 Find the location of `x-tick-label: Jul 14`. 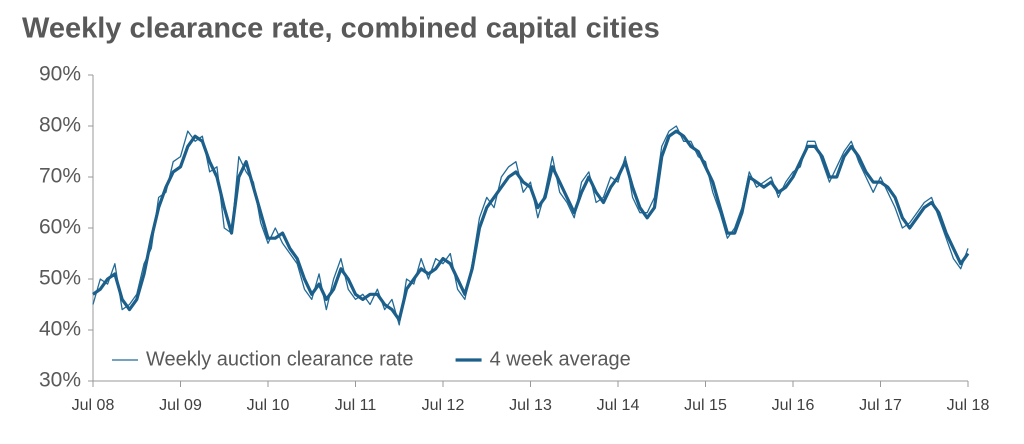

x-tick-label: Jul 14 is located at coordinates (618, 405).